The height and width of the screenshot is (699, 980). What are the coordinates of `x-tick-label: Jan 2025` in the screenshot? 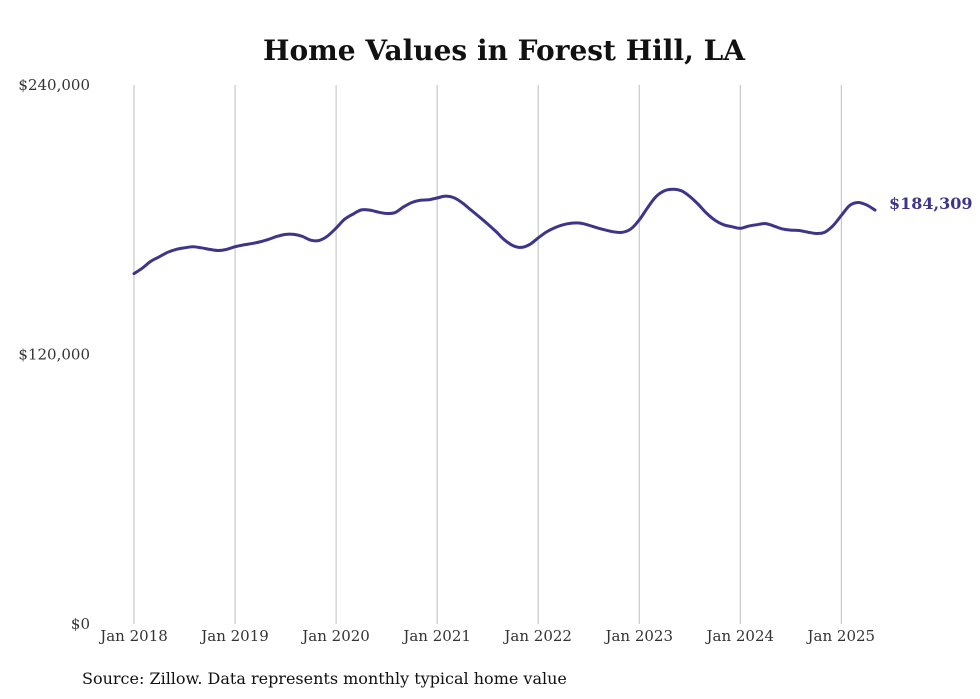 It's located at (841, 636).